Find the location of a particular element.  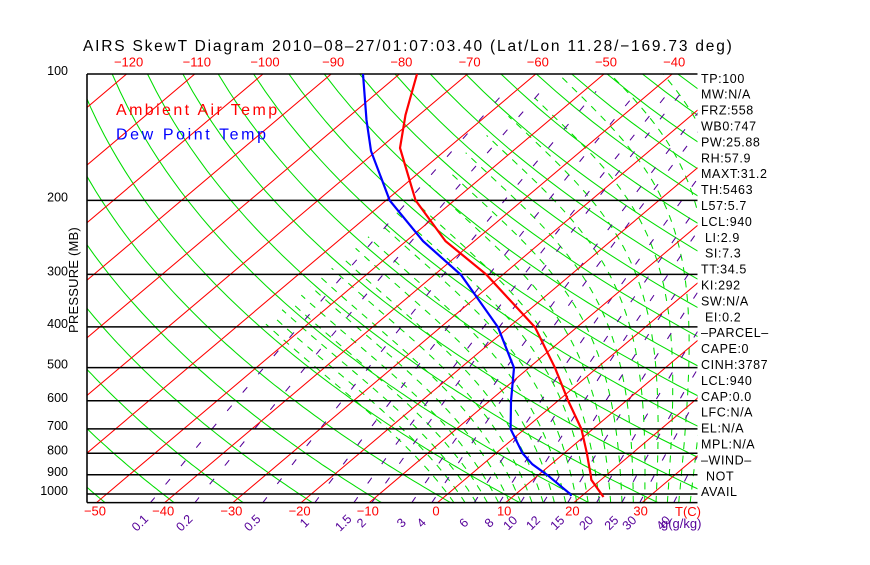

svg-text: –WIND– is located at coordinates (726, 460).